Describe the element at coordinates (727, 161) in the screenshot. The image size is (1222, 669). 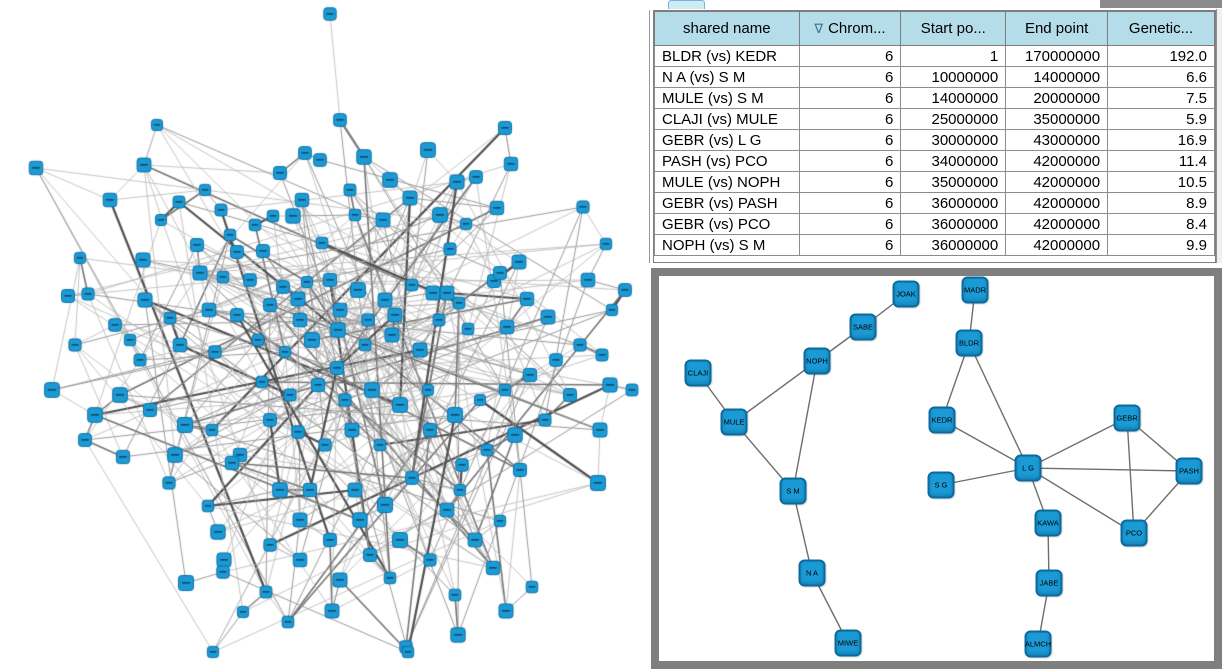
I see `table-cell: PASH (vs) PCO` at that location.